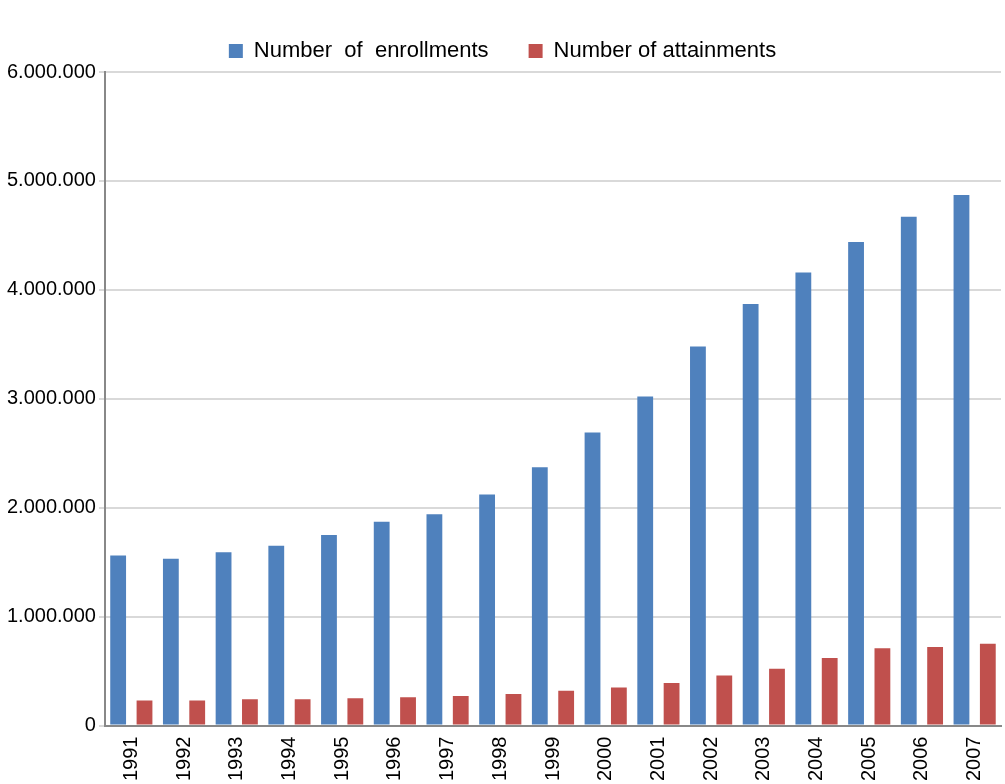 The image size is (1005, 784). I want to click on x-tick-label: 2001, so click(656, 759).